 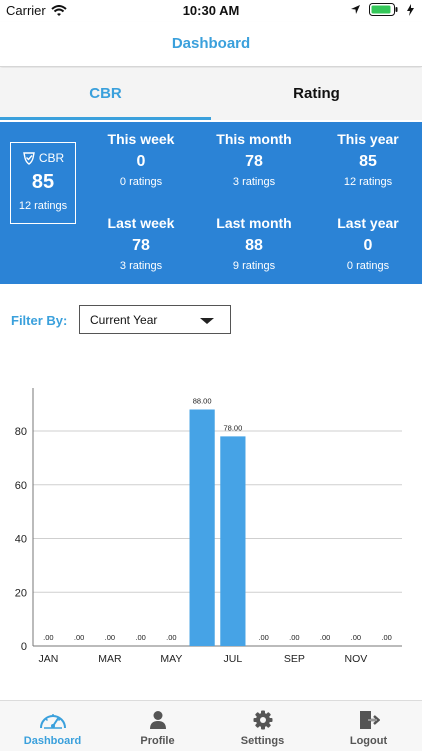 What do you see at coordinates (21, 593) in the screenshot?
I see `y-tick-label: 20` at bounding box center [21, 593].